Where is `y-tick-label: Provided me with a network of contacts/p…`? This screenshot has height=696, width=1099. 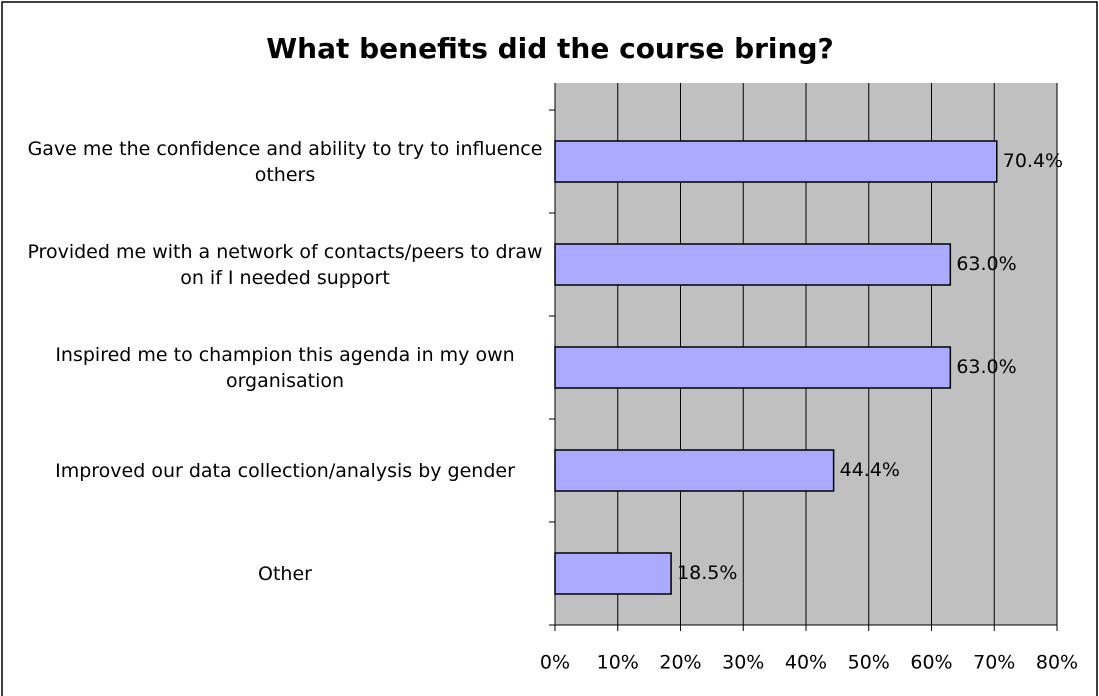
y-tick-label: Provided me with a network of contacts/p… is located at coordinates (285, 264).